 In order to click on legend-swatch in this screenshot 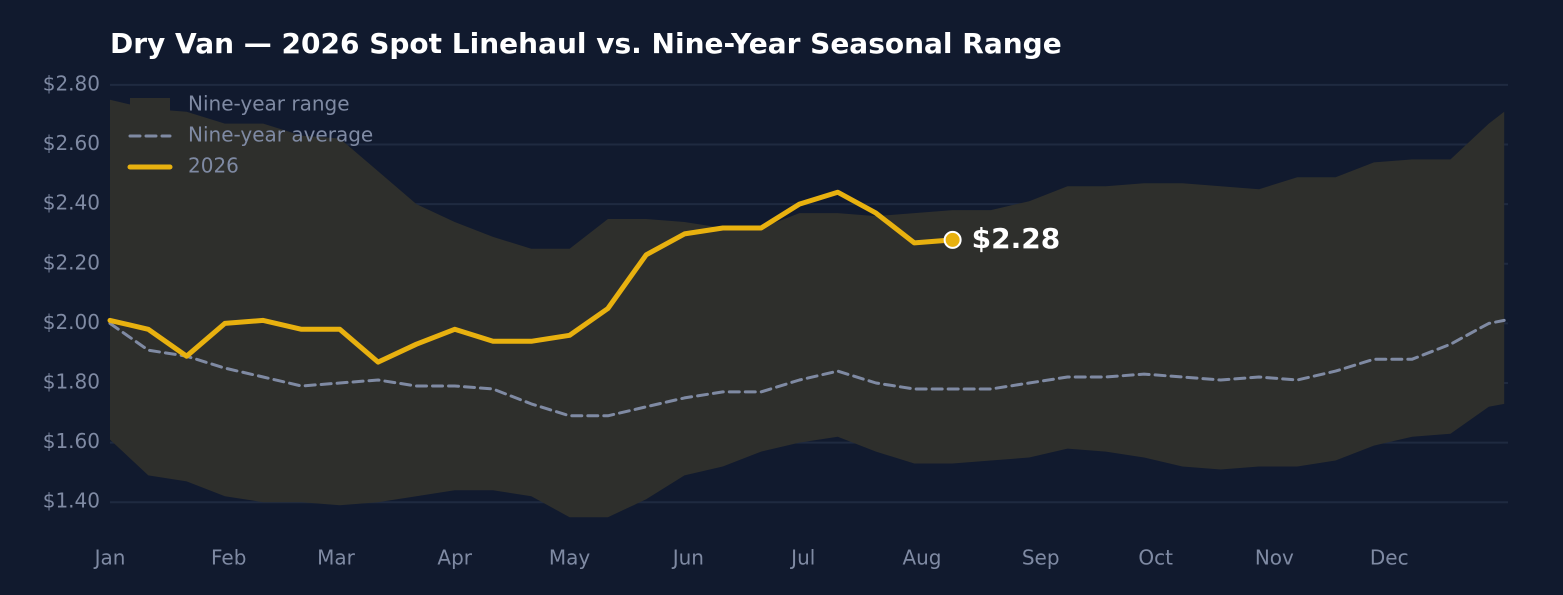, I will do `click(150, 105)`.